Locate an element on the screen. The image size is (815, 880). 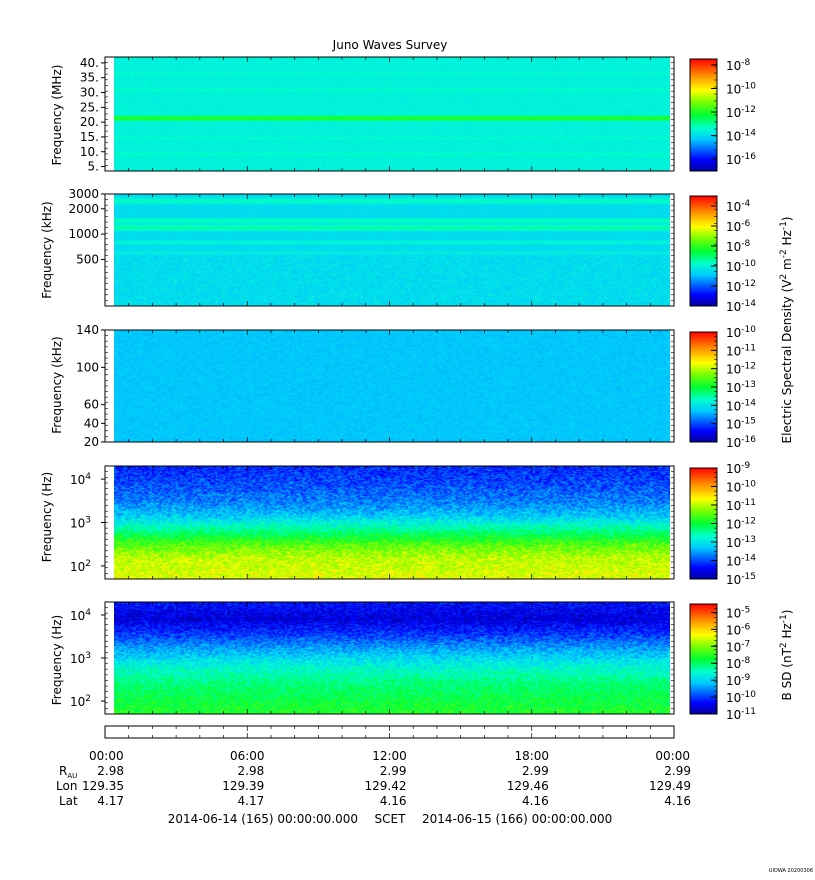
colorbar-tick-label-3-2: 10⁻¹² is located at coordinates (741, 369).